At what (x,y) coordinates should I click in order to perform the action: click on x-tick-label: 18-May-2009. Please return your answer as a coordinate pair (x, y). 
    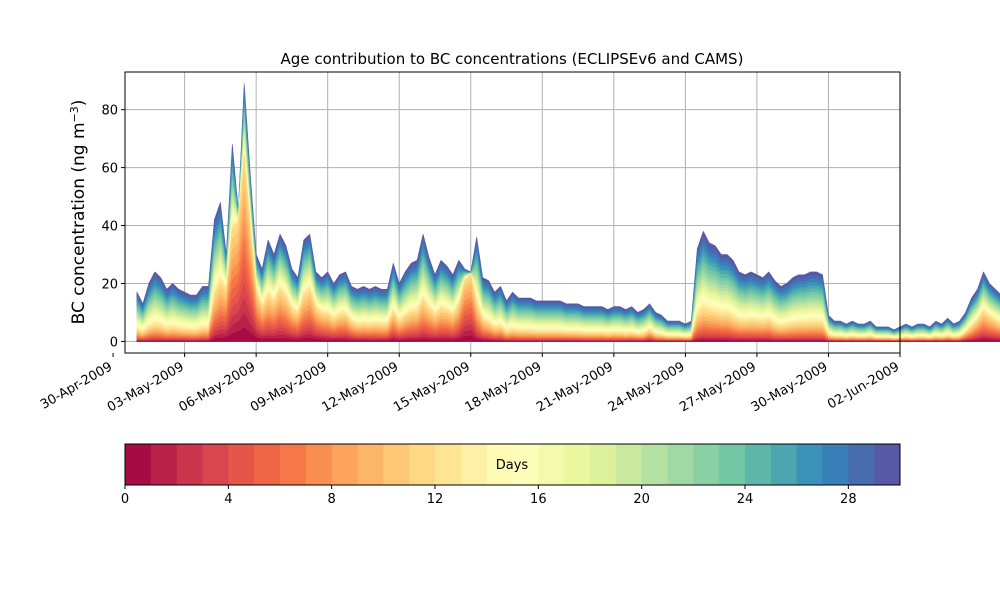
    Looking at the image, I should click on (504, 387).